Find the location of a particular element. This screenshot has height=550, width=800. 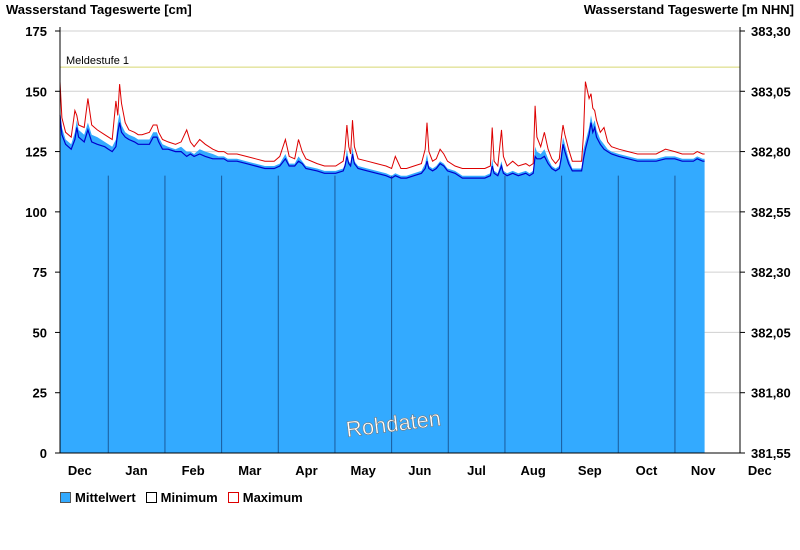

x-tick-label: Jun is located at coordinates (419, 470).